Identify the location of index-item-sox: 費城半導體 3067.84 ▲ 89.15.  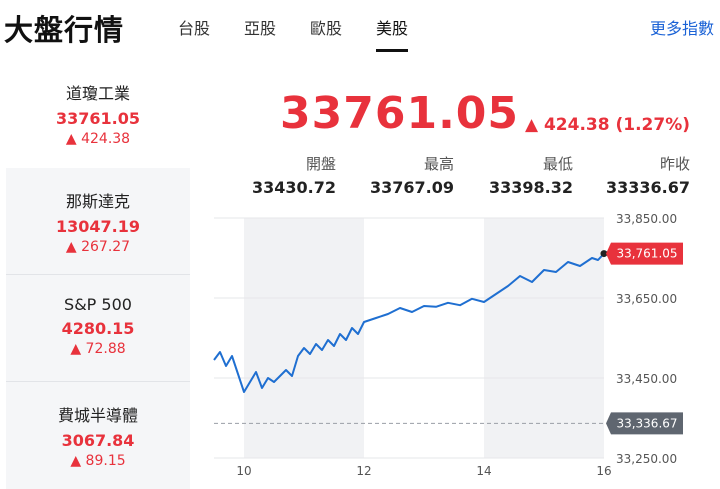
(98, 435).